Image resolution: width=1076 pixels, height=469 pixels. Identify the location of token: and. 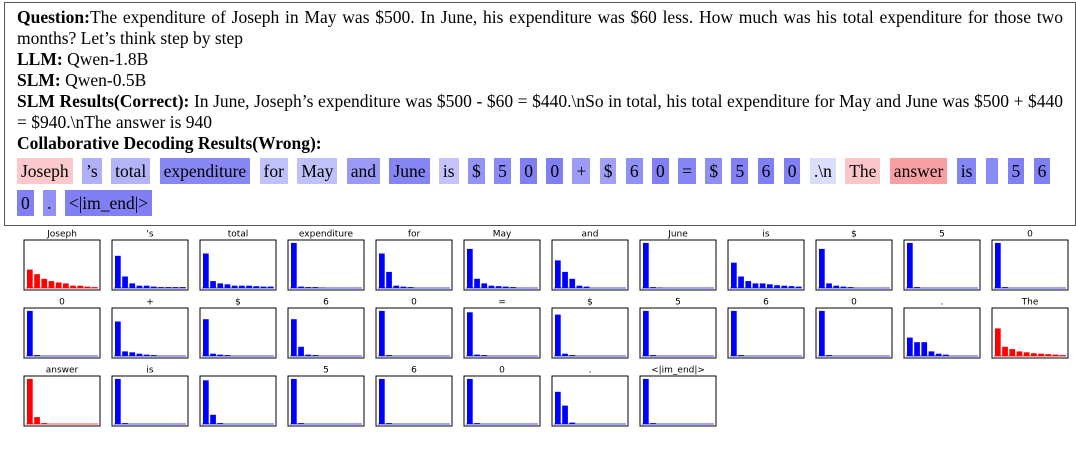
(363, 171).